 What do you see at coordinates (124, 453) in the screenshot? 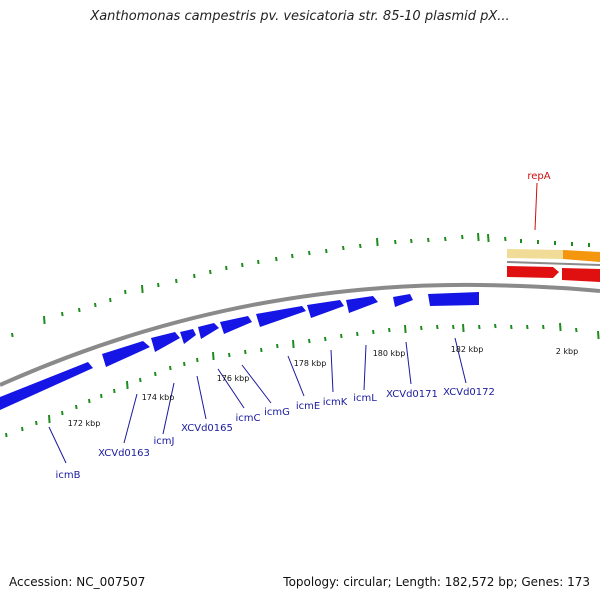
I see `gene-label: XCVd0163` at bounding box center [124, 453].